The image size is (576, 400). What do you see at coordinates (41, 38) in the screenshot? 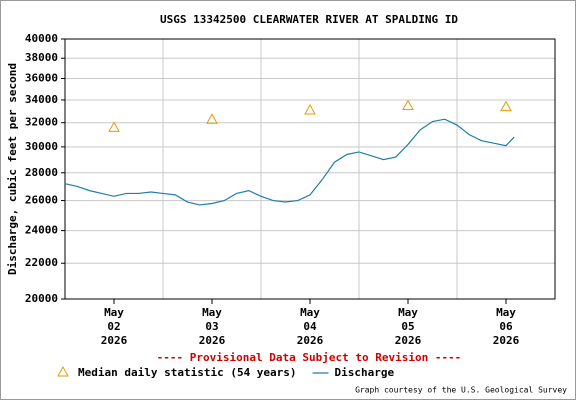
I see `y-tick-label: 40000` at bounding box center [41, 38].